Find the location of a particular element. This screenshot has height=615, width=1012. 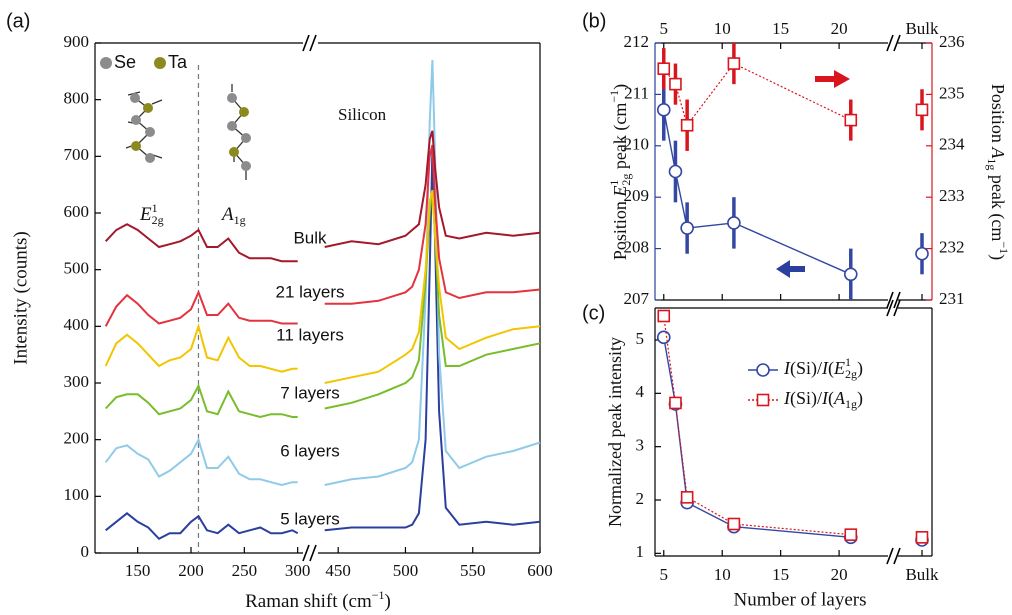

y-tick-label: 3 is located at coordinates (640, 445).